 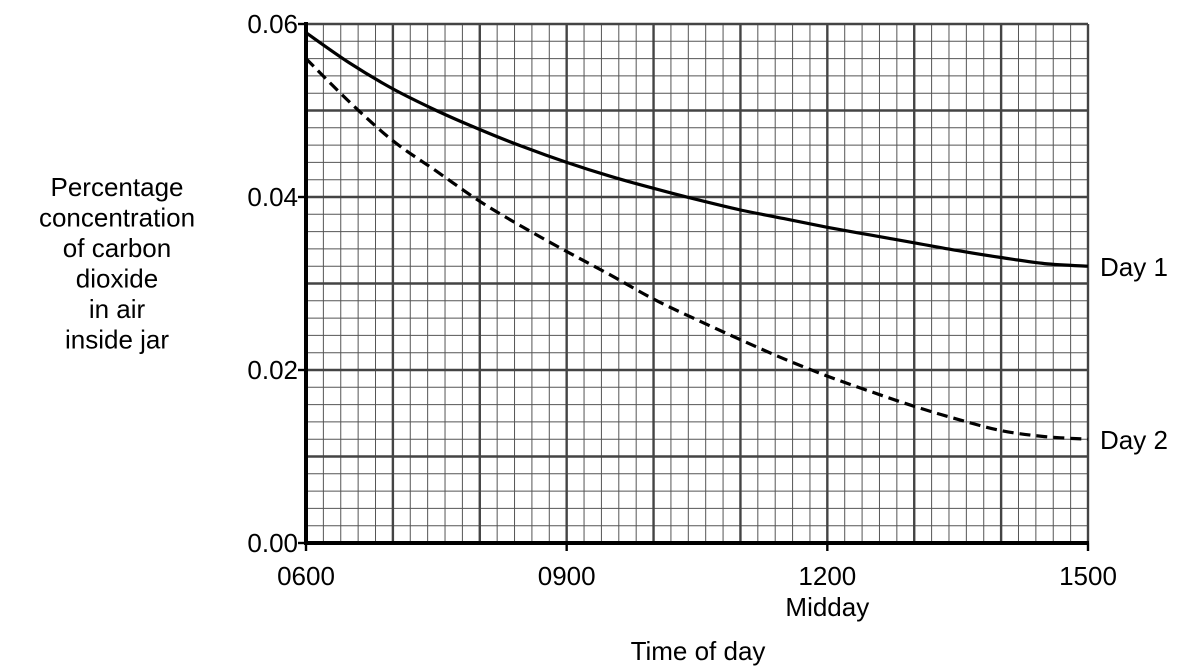 I want to click on series-label-day-1: Day 1, so click(x=1134, y=267).